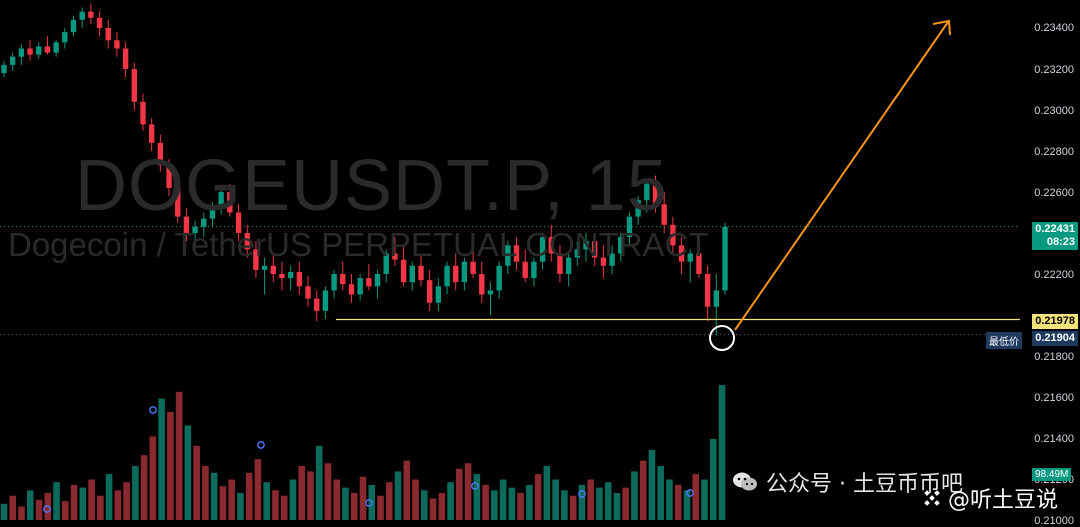 This screenshot has height=527, width=1080. What do you see at coordinates (1054, 193) in the screenshot?
I see `price-tick: 0.22600` at bounding box center [1054, 193].